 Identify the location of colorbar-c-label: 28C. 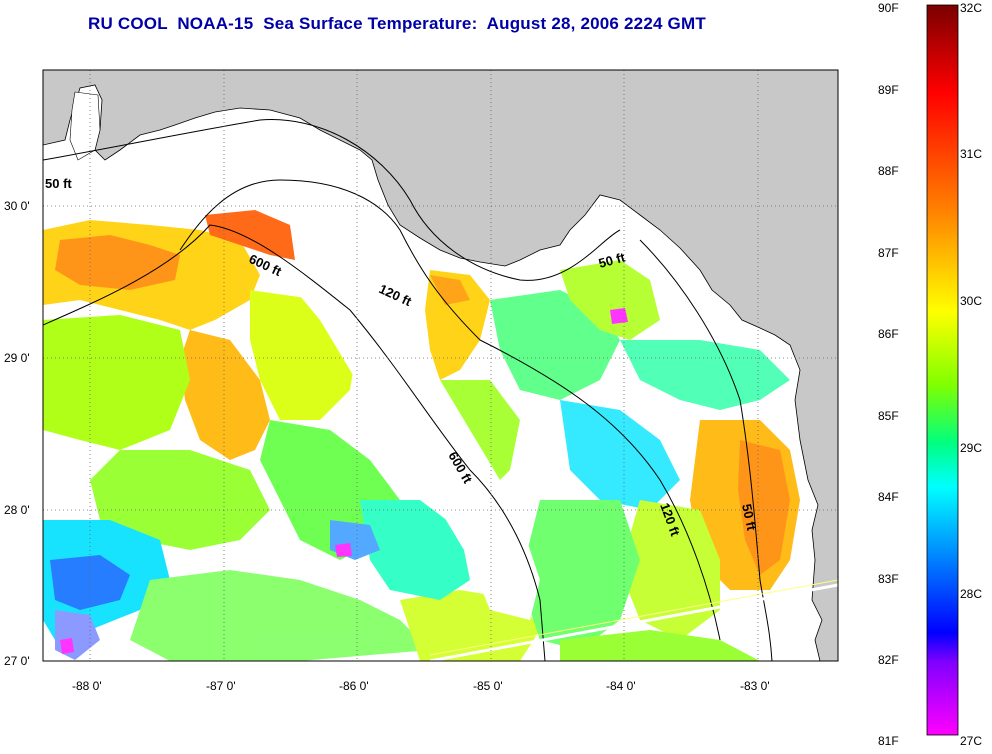
(971, 594).